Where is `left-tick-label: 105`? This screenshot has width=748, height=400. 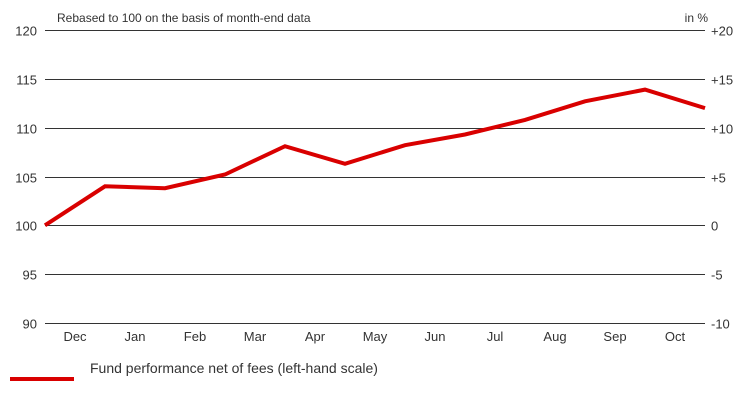
left-tick-label: 105 is located at coordinates (26, 178).